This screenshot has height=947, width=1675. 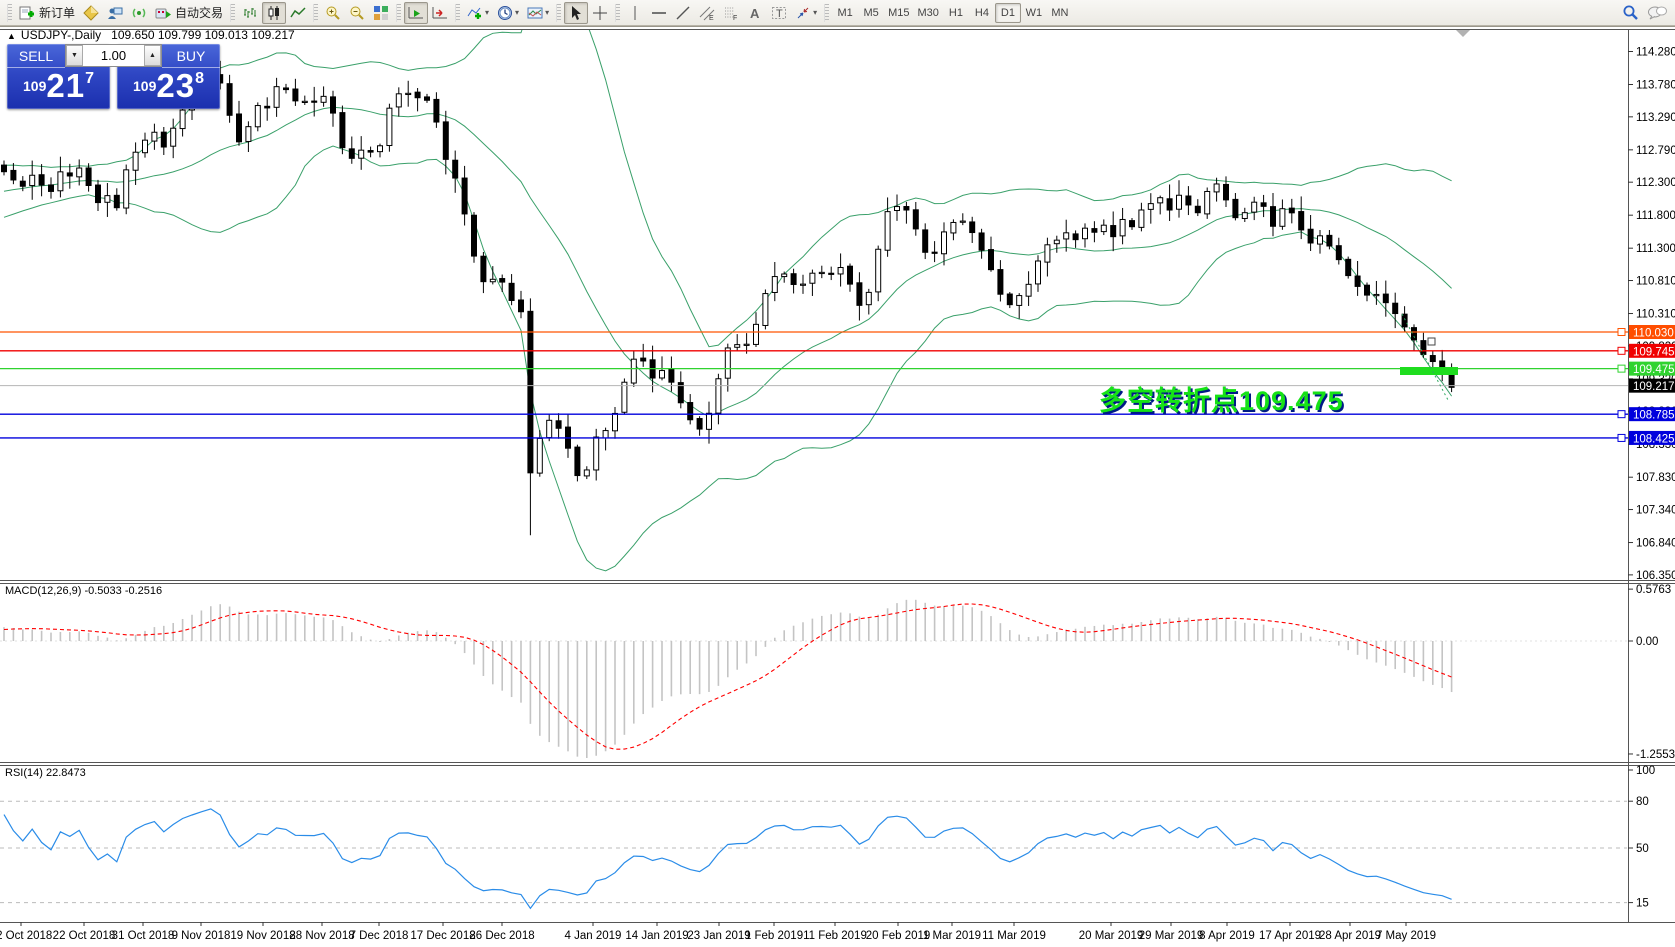 I want to click on new-order-button: 新订单, so click(x=47, y=13).